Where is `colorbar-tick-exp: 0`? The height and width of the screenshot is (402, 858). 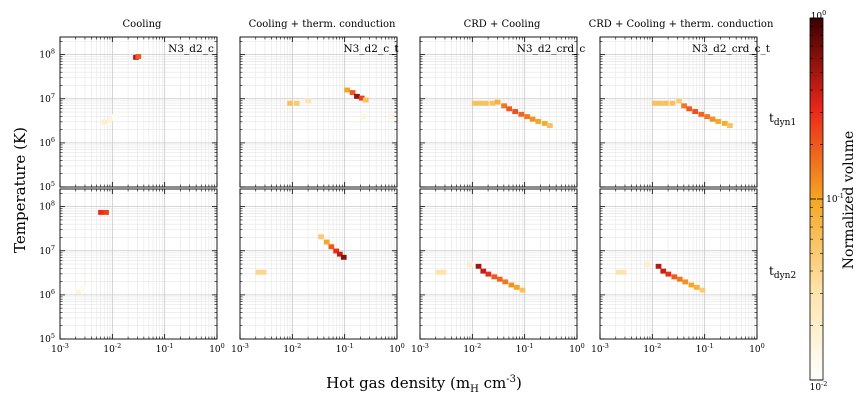
colorbar-tick-exp: 0 is located at coordinates (824, 13).